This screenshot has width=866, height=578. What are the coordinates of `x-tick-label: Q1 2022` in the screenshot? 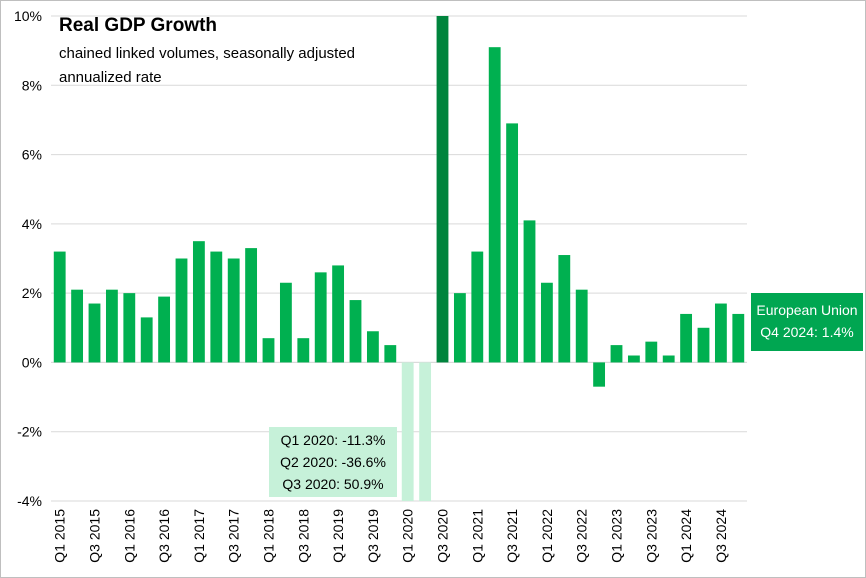 It's located at (547, 536).